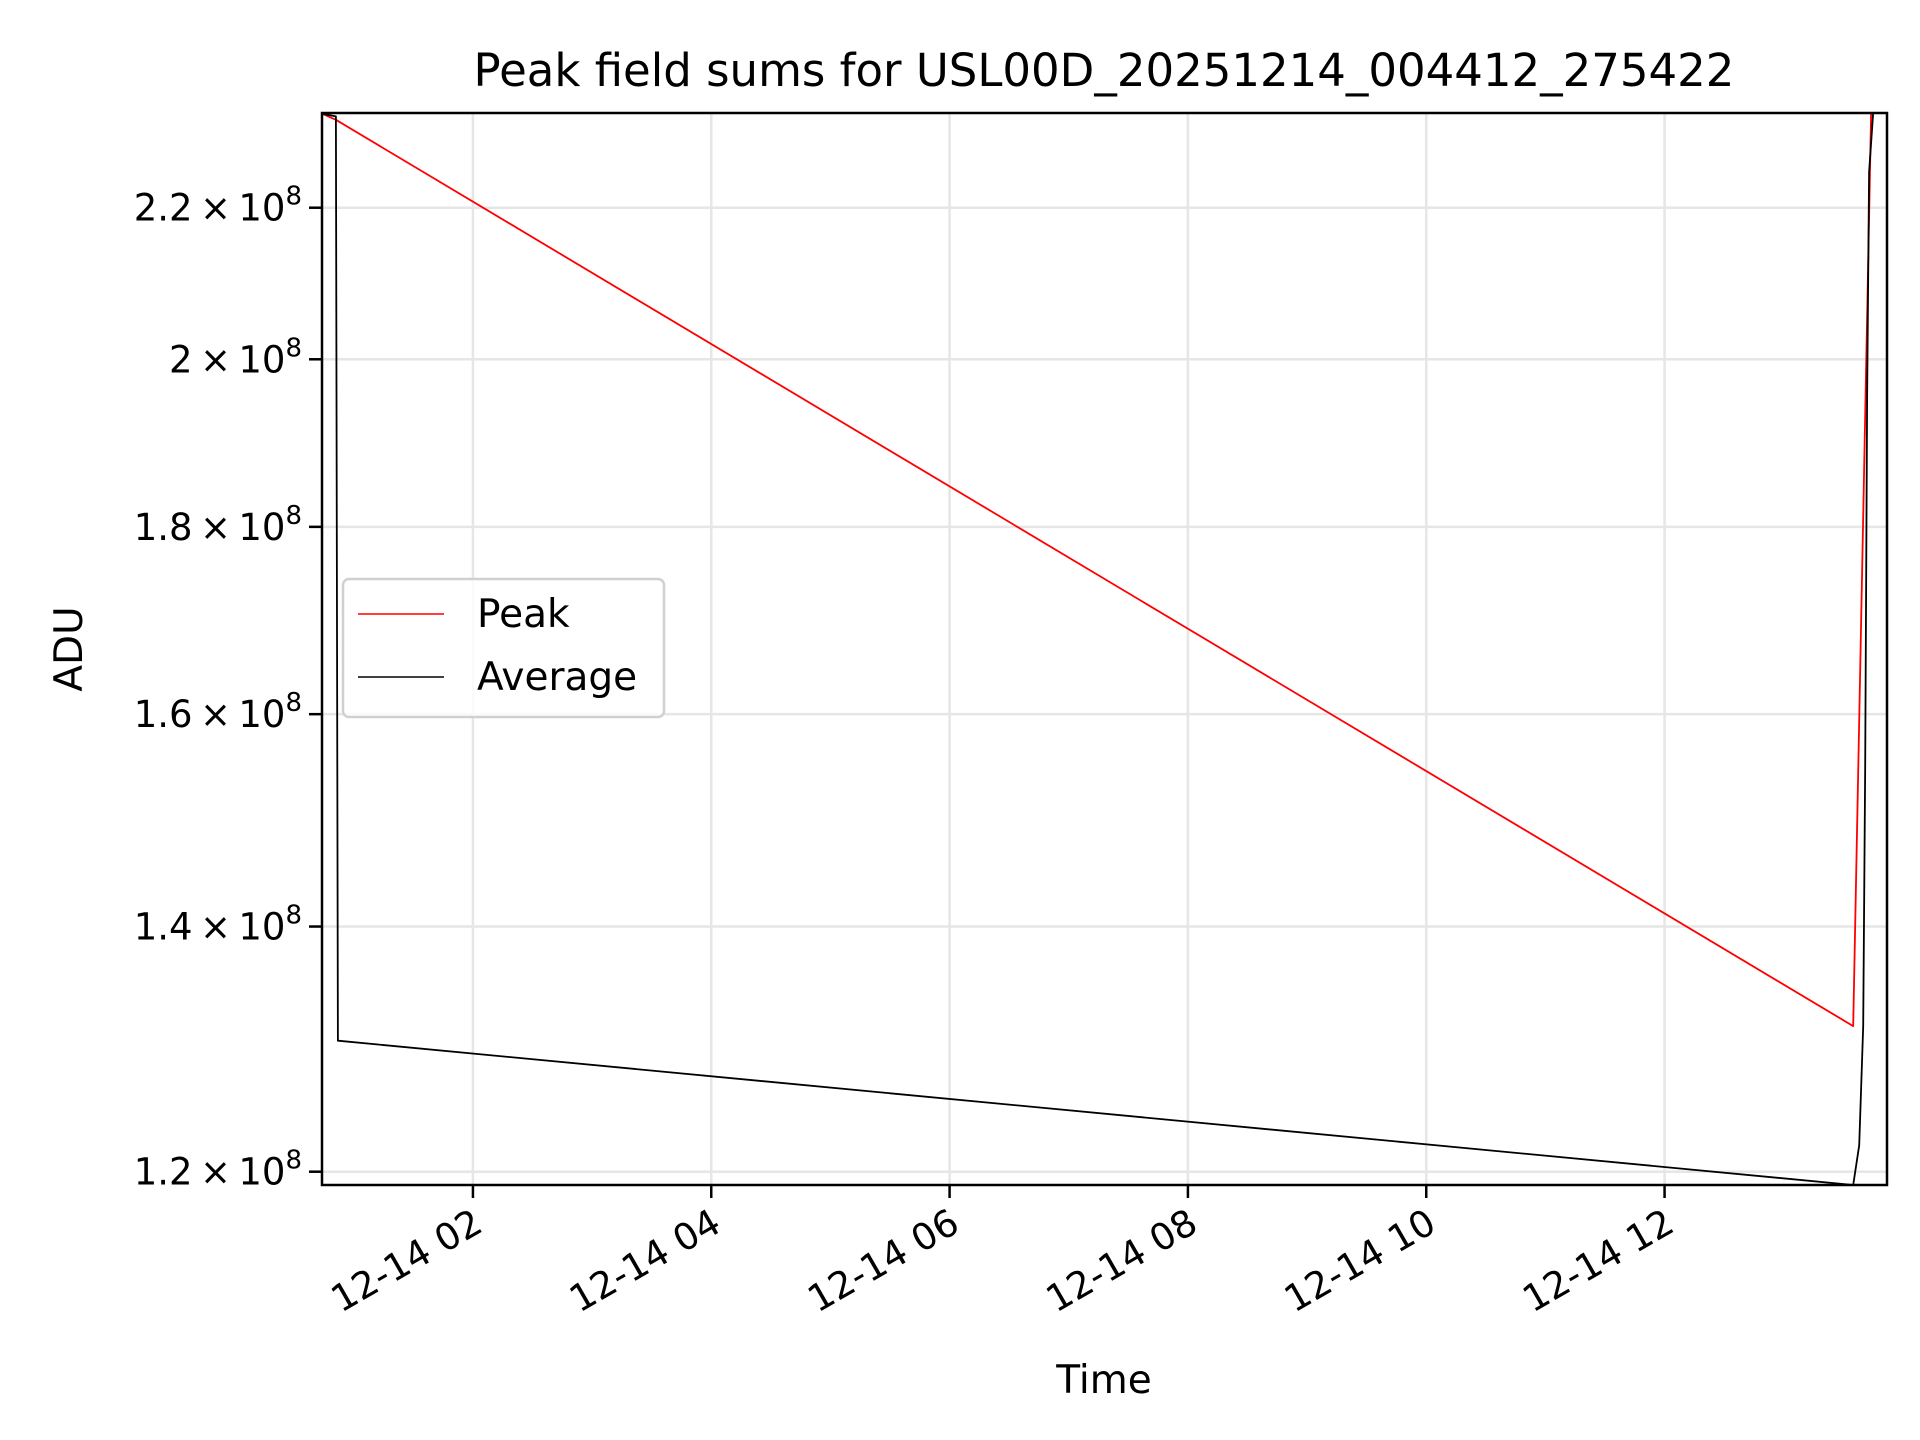 The height and width of the screenshot is (1440, 1920). What do you see at coordinates (218, 925) in the screenshot?
I see `y-tick-label: 1.4 × 108` at bounding box center [218, 925].